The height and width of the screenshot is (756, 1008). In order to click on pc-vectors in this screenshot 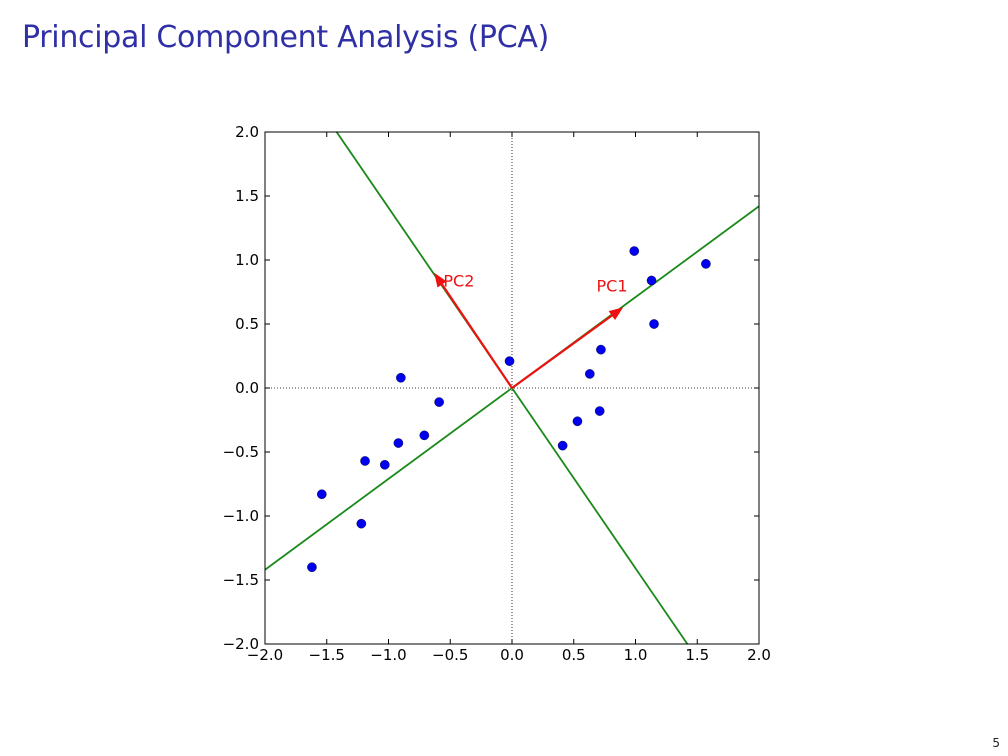, I will do `click(529, 330)`.